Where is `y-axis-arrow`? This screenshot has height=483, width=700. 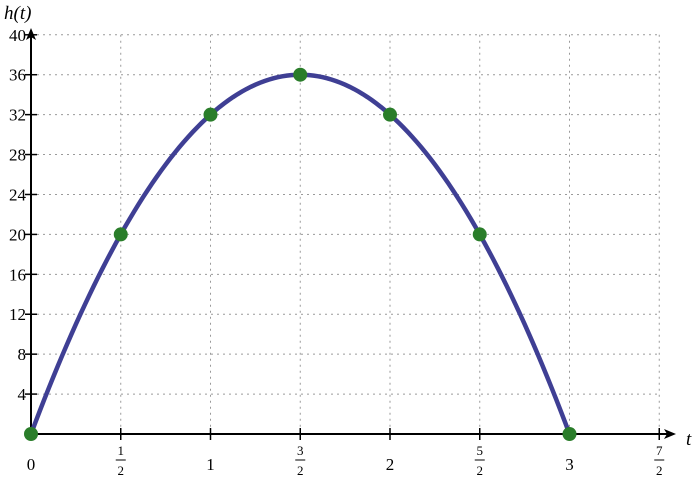 y-axis-arrow is located at coordinates (31, 34).